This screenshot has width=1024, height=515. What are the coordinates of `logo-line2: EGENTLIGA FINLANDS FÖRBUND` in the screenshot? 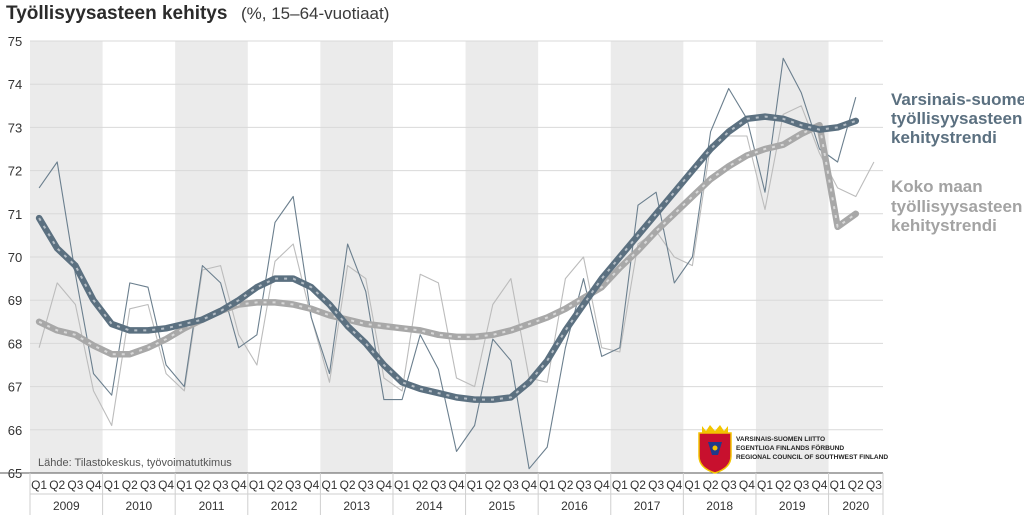 It's located at (790, 447).